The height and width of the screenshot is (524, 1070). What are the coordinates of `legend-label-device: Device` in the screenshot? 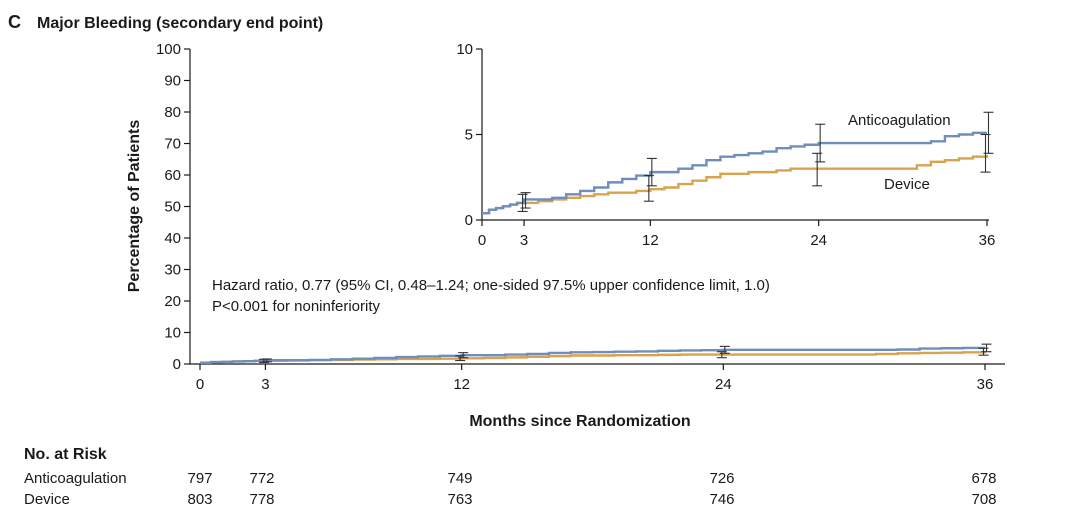 It's located at (907, 184).